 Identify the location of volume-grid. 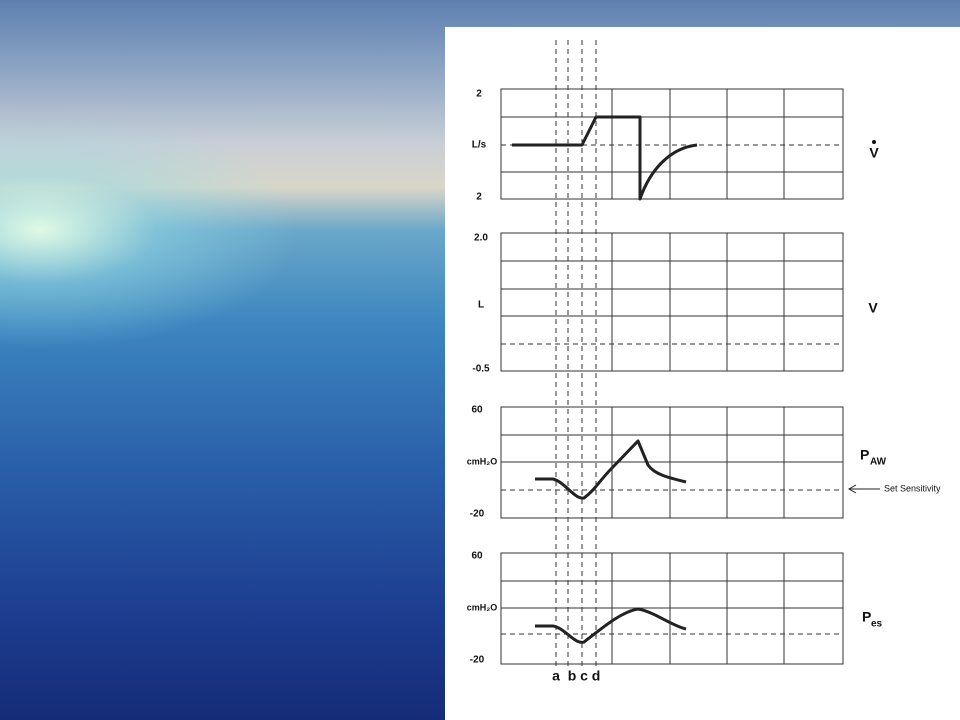
(672, 302).